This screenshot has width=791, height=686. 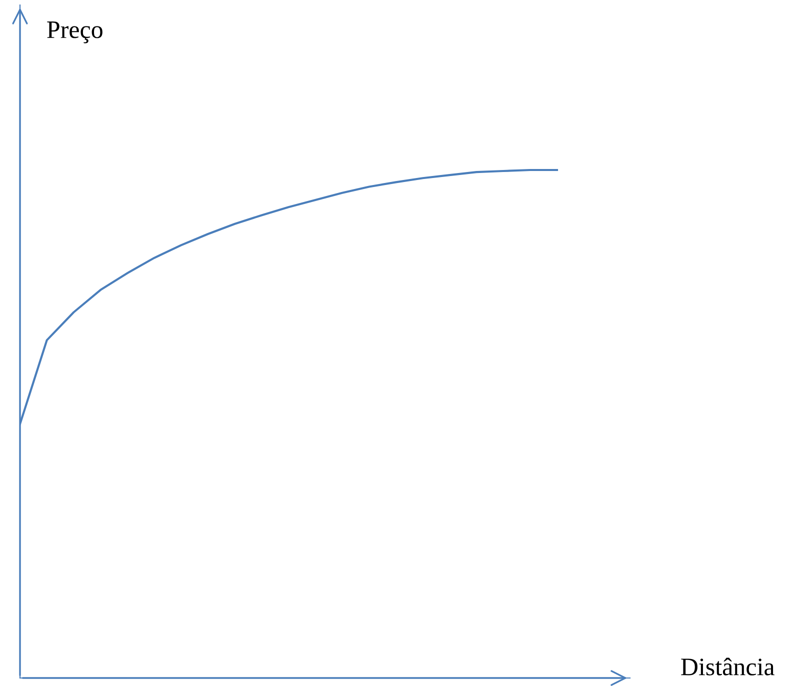 What do you see at coordinates (74, 33) in the screenshot?
I see `text: Preço` at bounding box center [74, 33].